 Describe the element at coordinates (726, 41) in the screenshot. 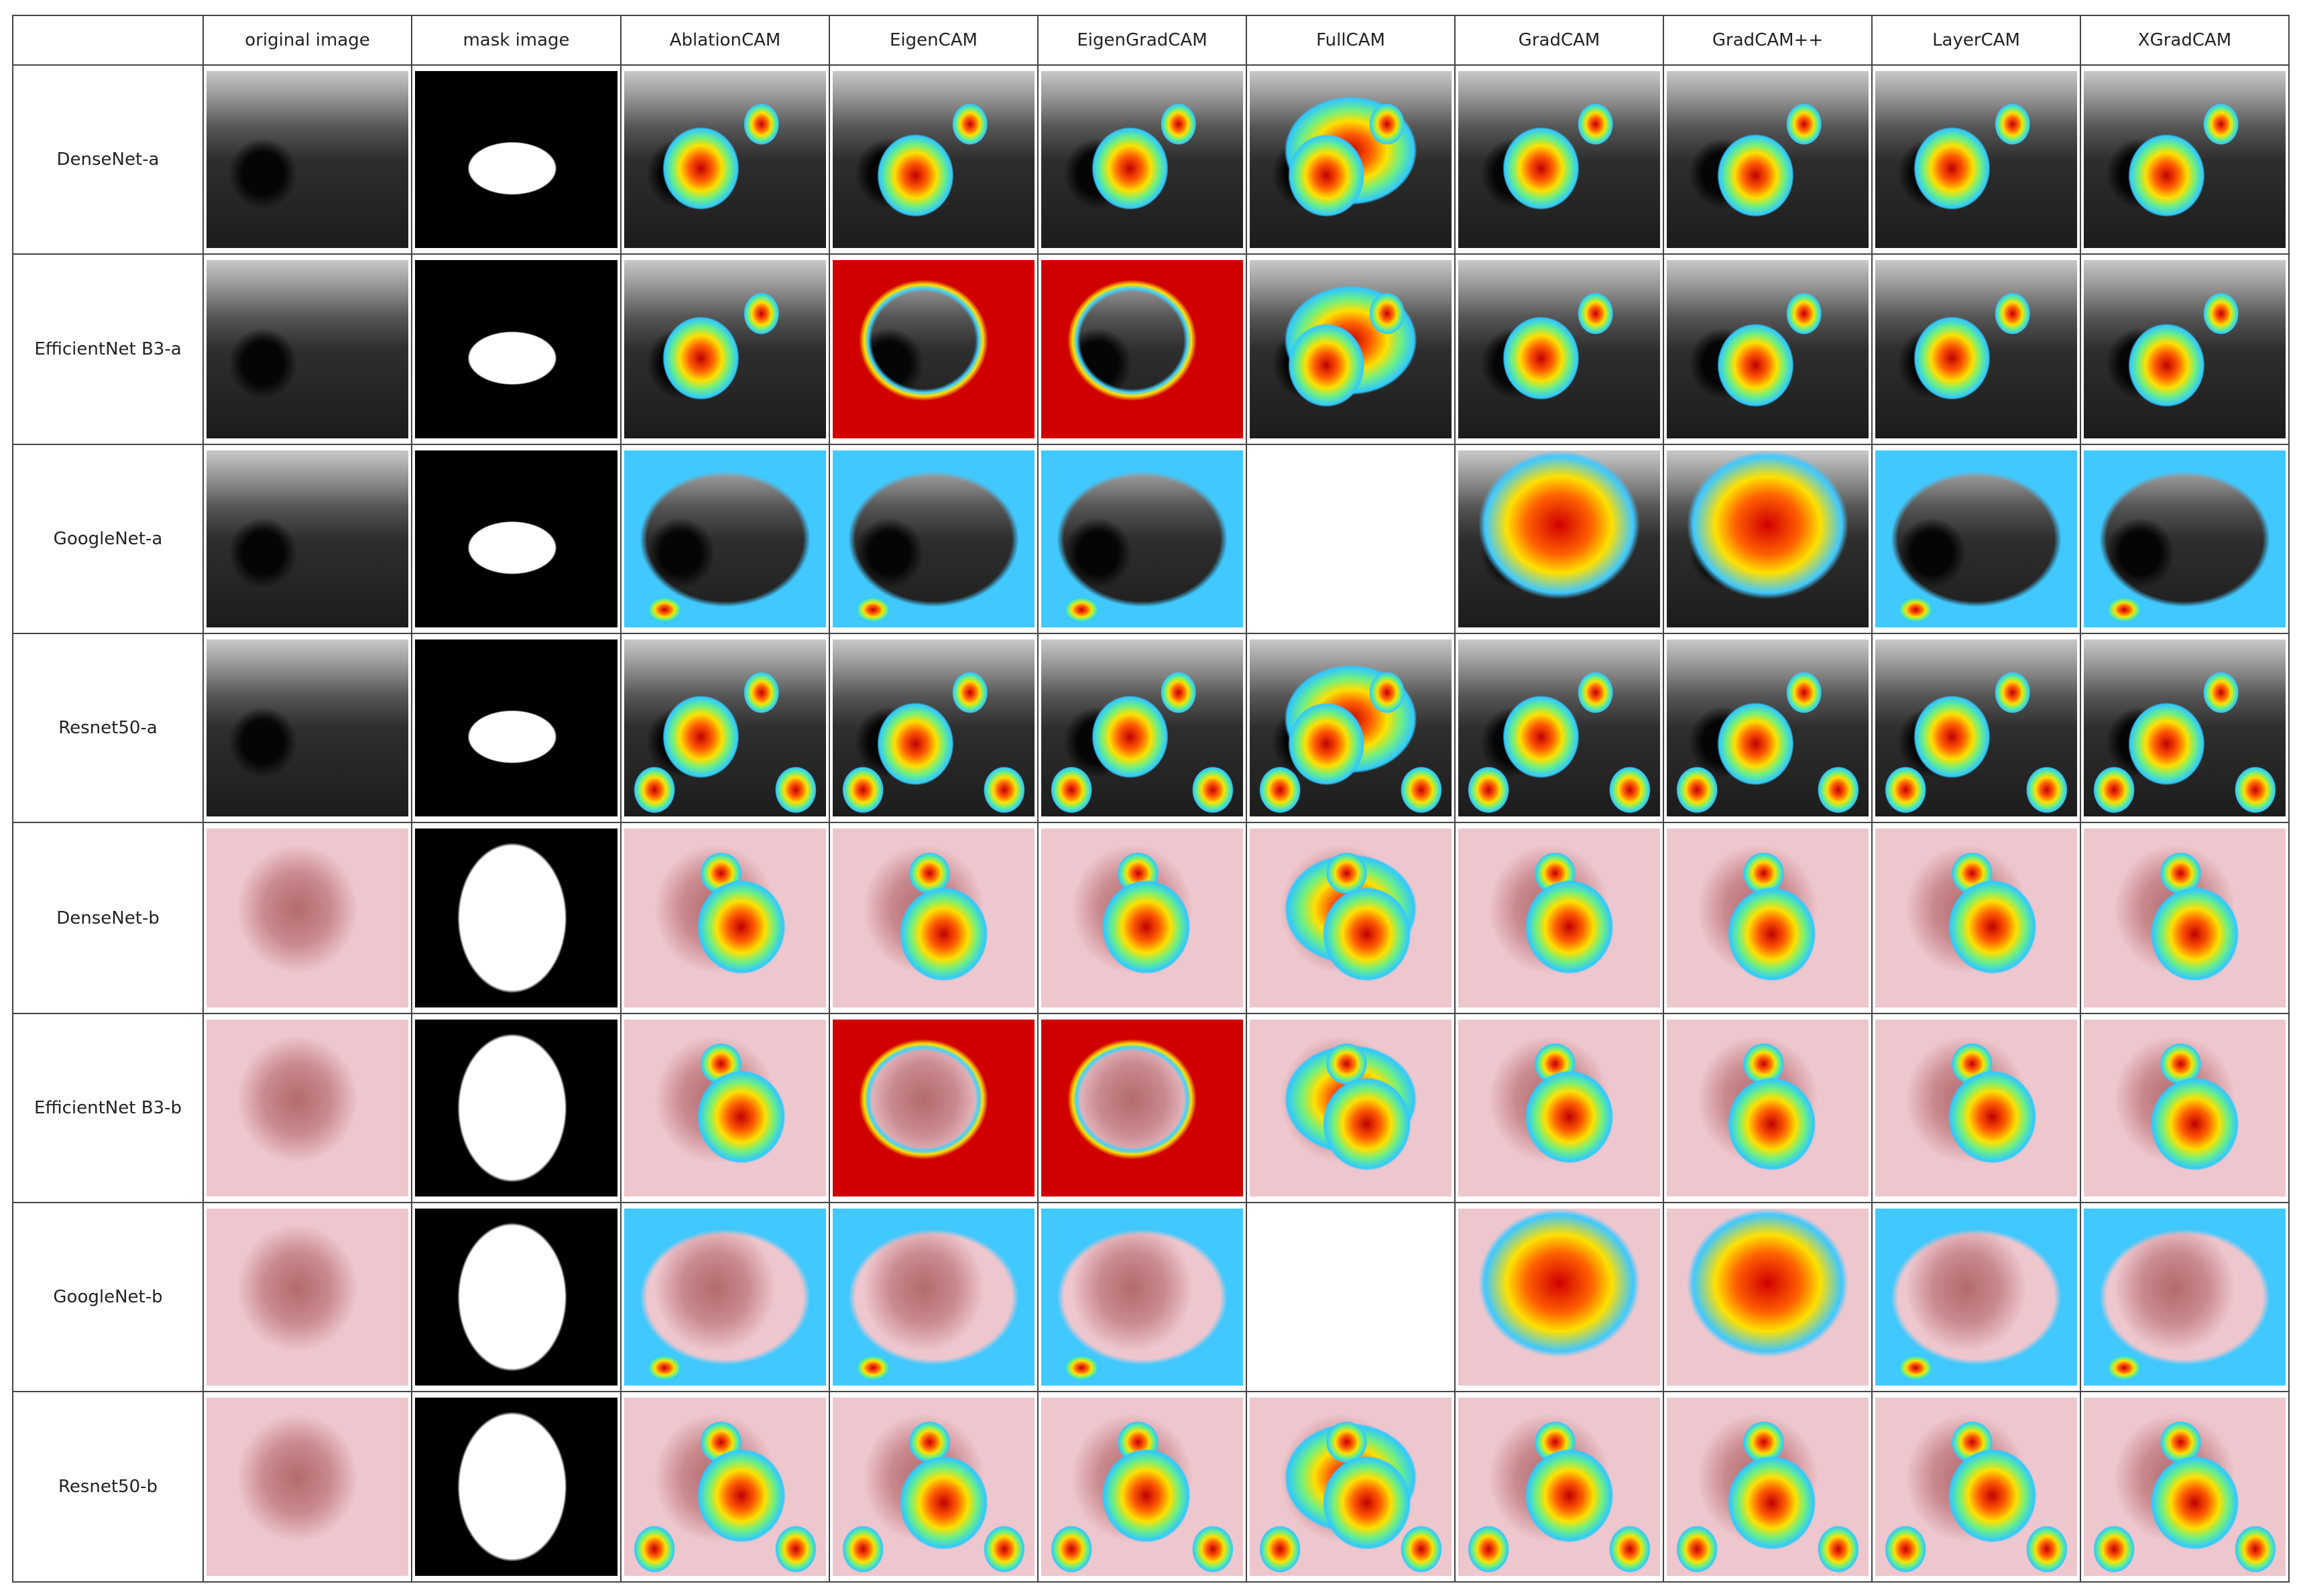

I see `column-header: AblationCAM` at that location.